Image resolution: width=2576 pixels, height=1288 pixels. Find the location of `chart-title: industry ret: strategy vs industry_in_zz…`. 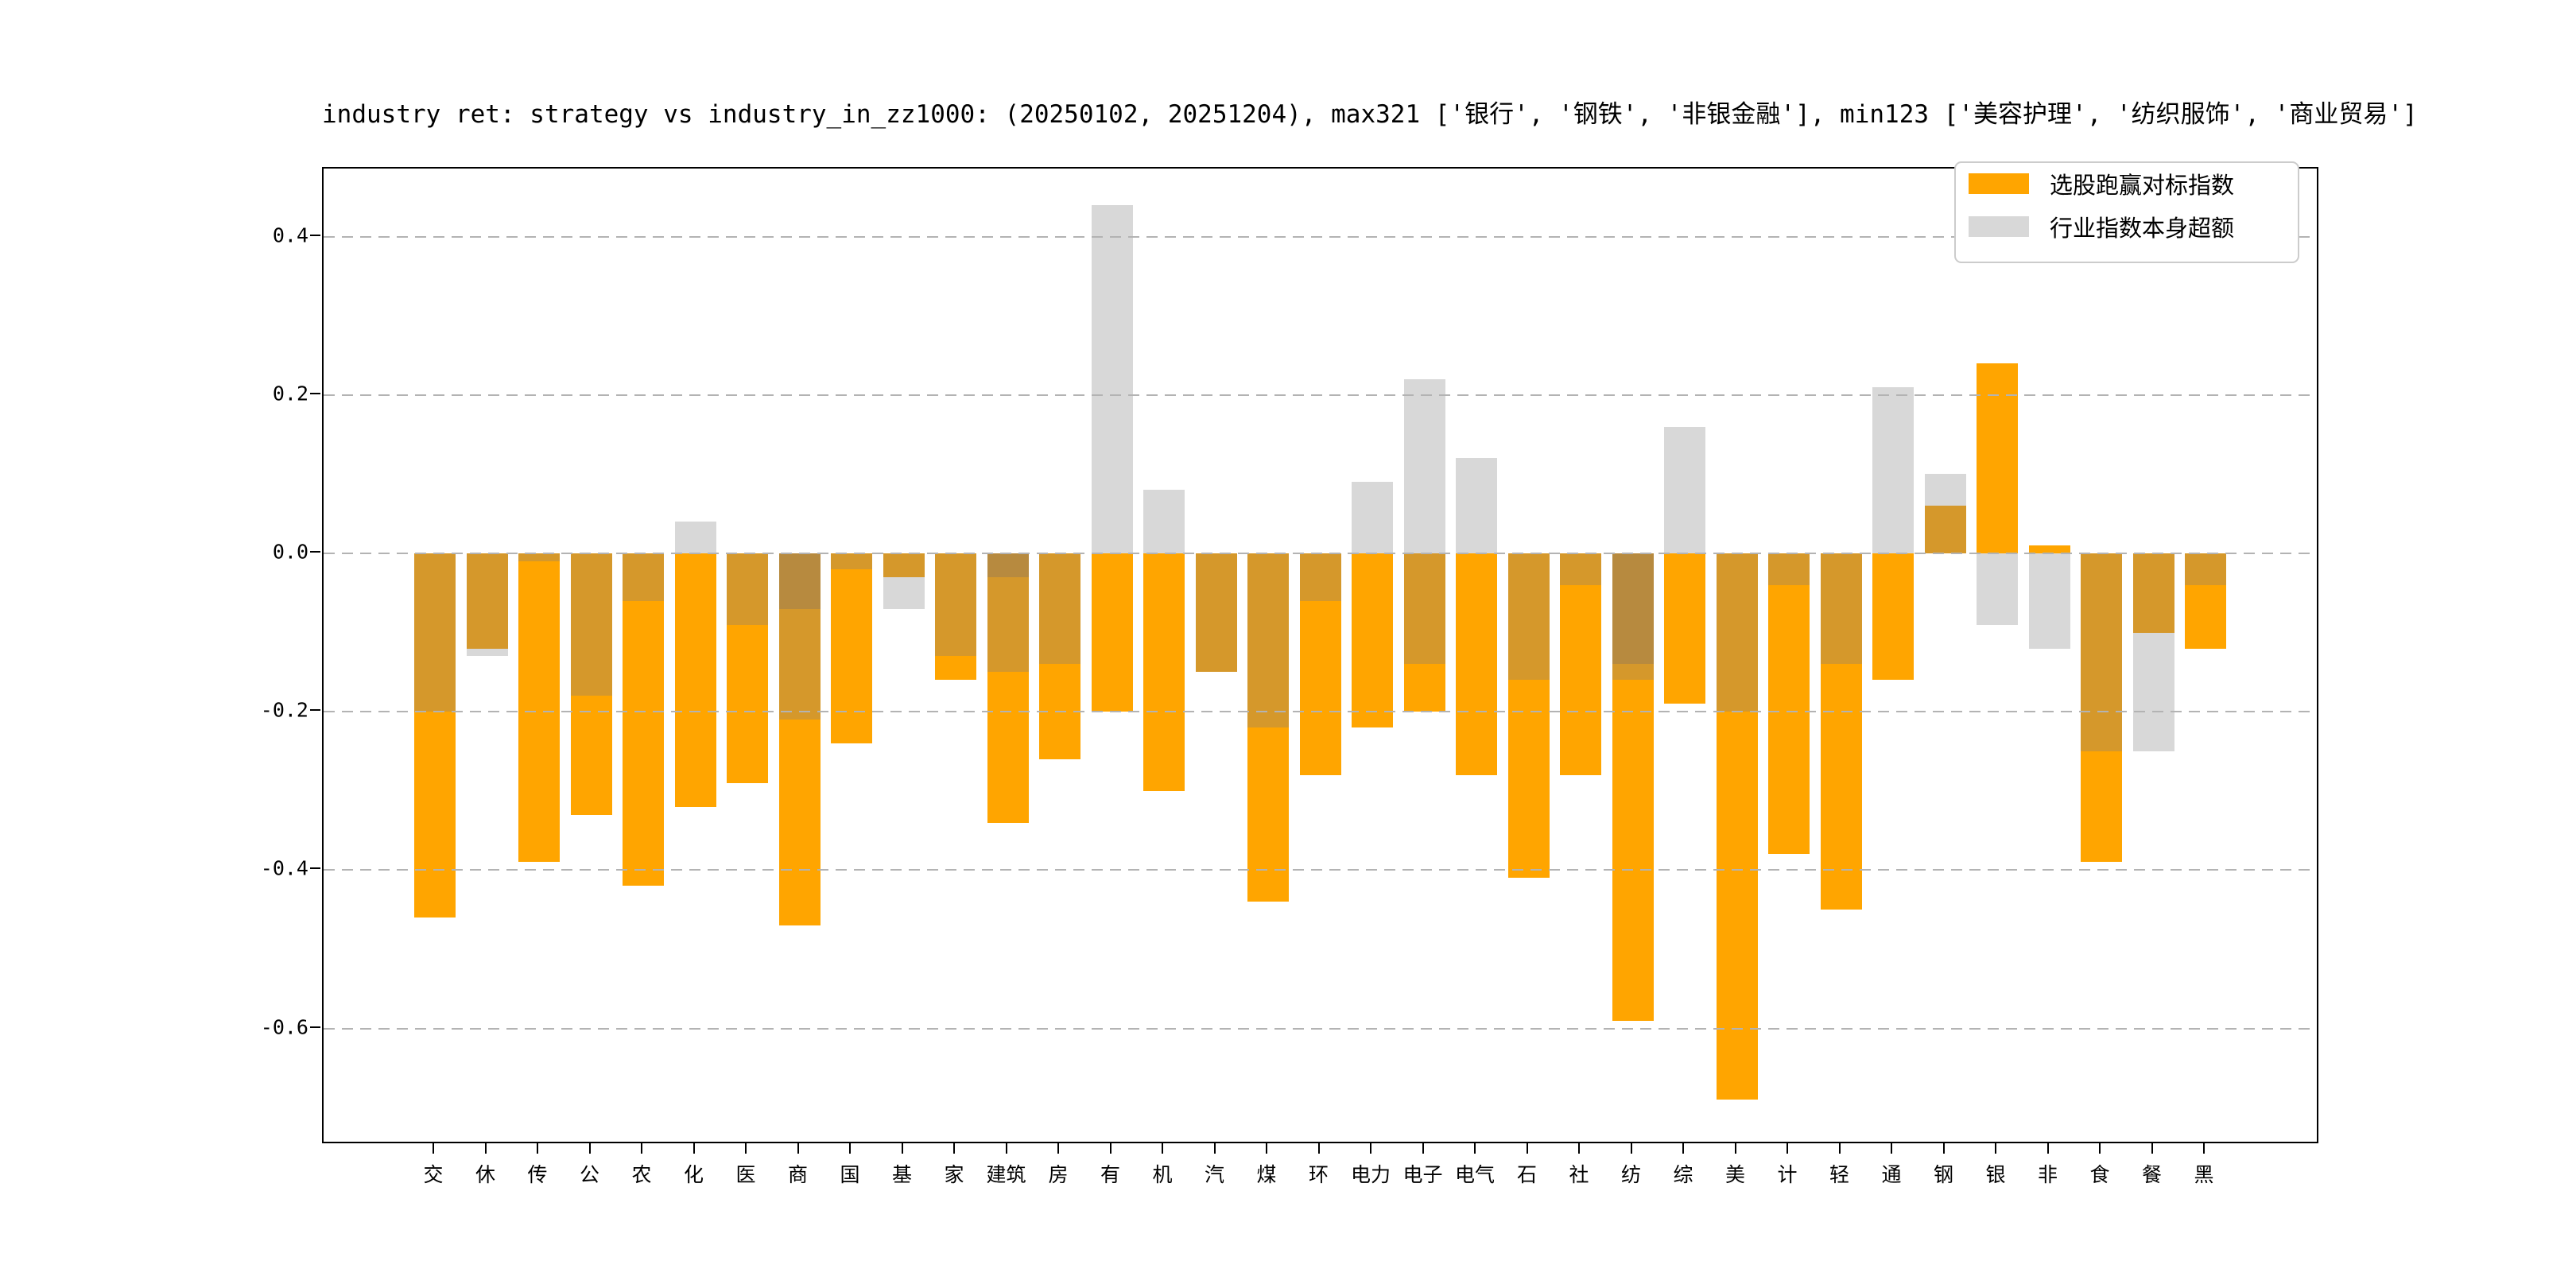

chart-title: industry ret: strategy vs industry_in_zz… is located at coordinates (1370, 115).